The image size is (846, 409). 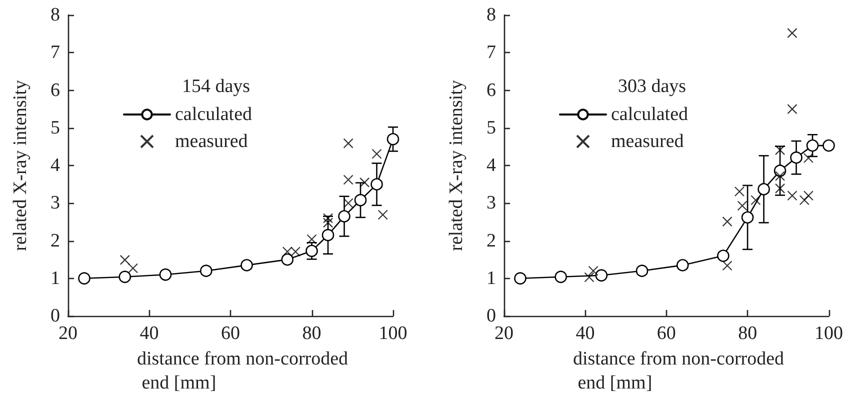 What do you see at coordinates (216, 86) in the screenshot?
I see `legend-title: 154 days` at bounding box center [216, 86].